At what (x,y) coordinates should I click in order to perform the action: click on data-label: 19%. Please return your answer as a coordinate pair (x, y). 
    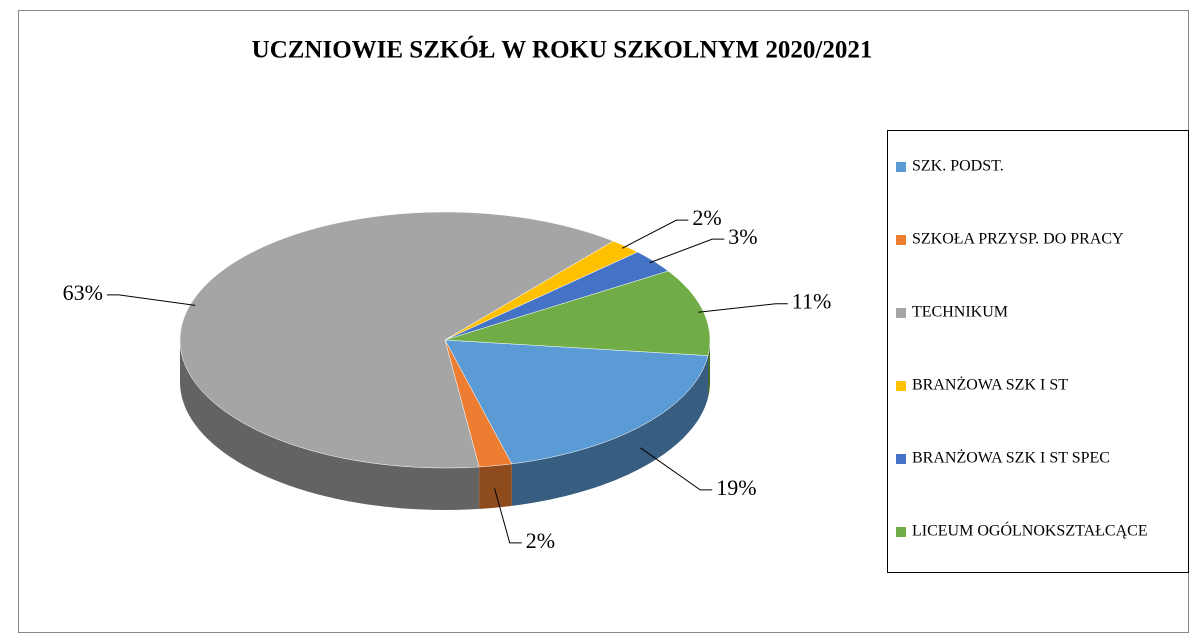
    Looking at the image, I should click on (736, 487).